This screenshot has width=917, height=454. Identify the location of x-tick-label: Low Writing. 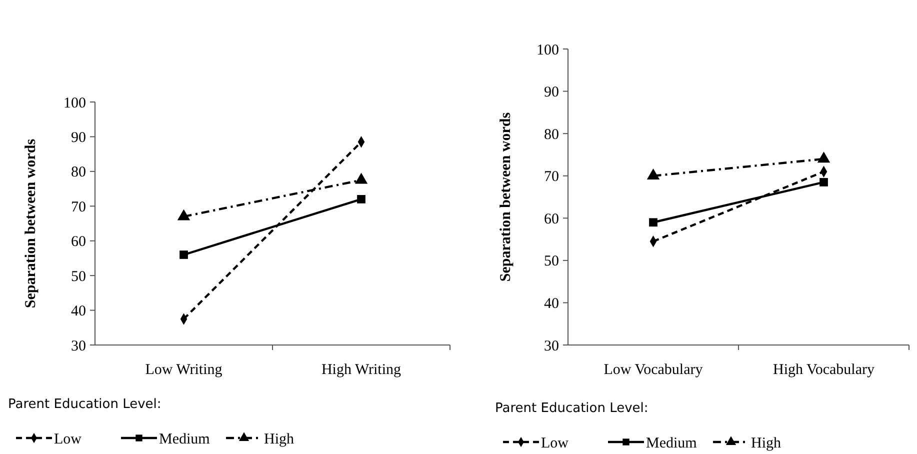
(184, 370).